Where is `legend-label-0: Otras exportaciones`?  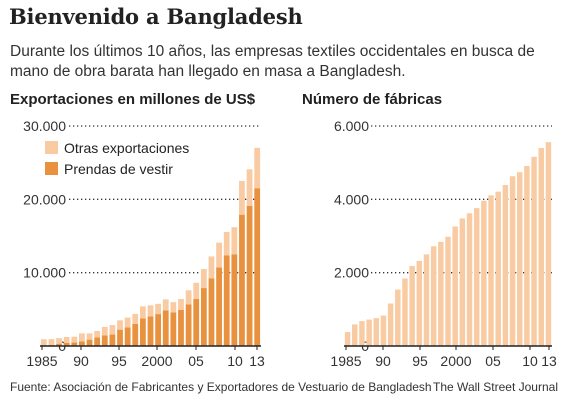 legend-label-0: Otras exportaciones is located at coordinates (126, 148).